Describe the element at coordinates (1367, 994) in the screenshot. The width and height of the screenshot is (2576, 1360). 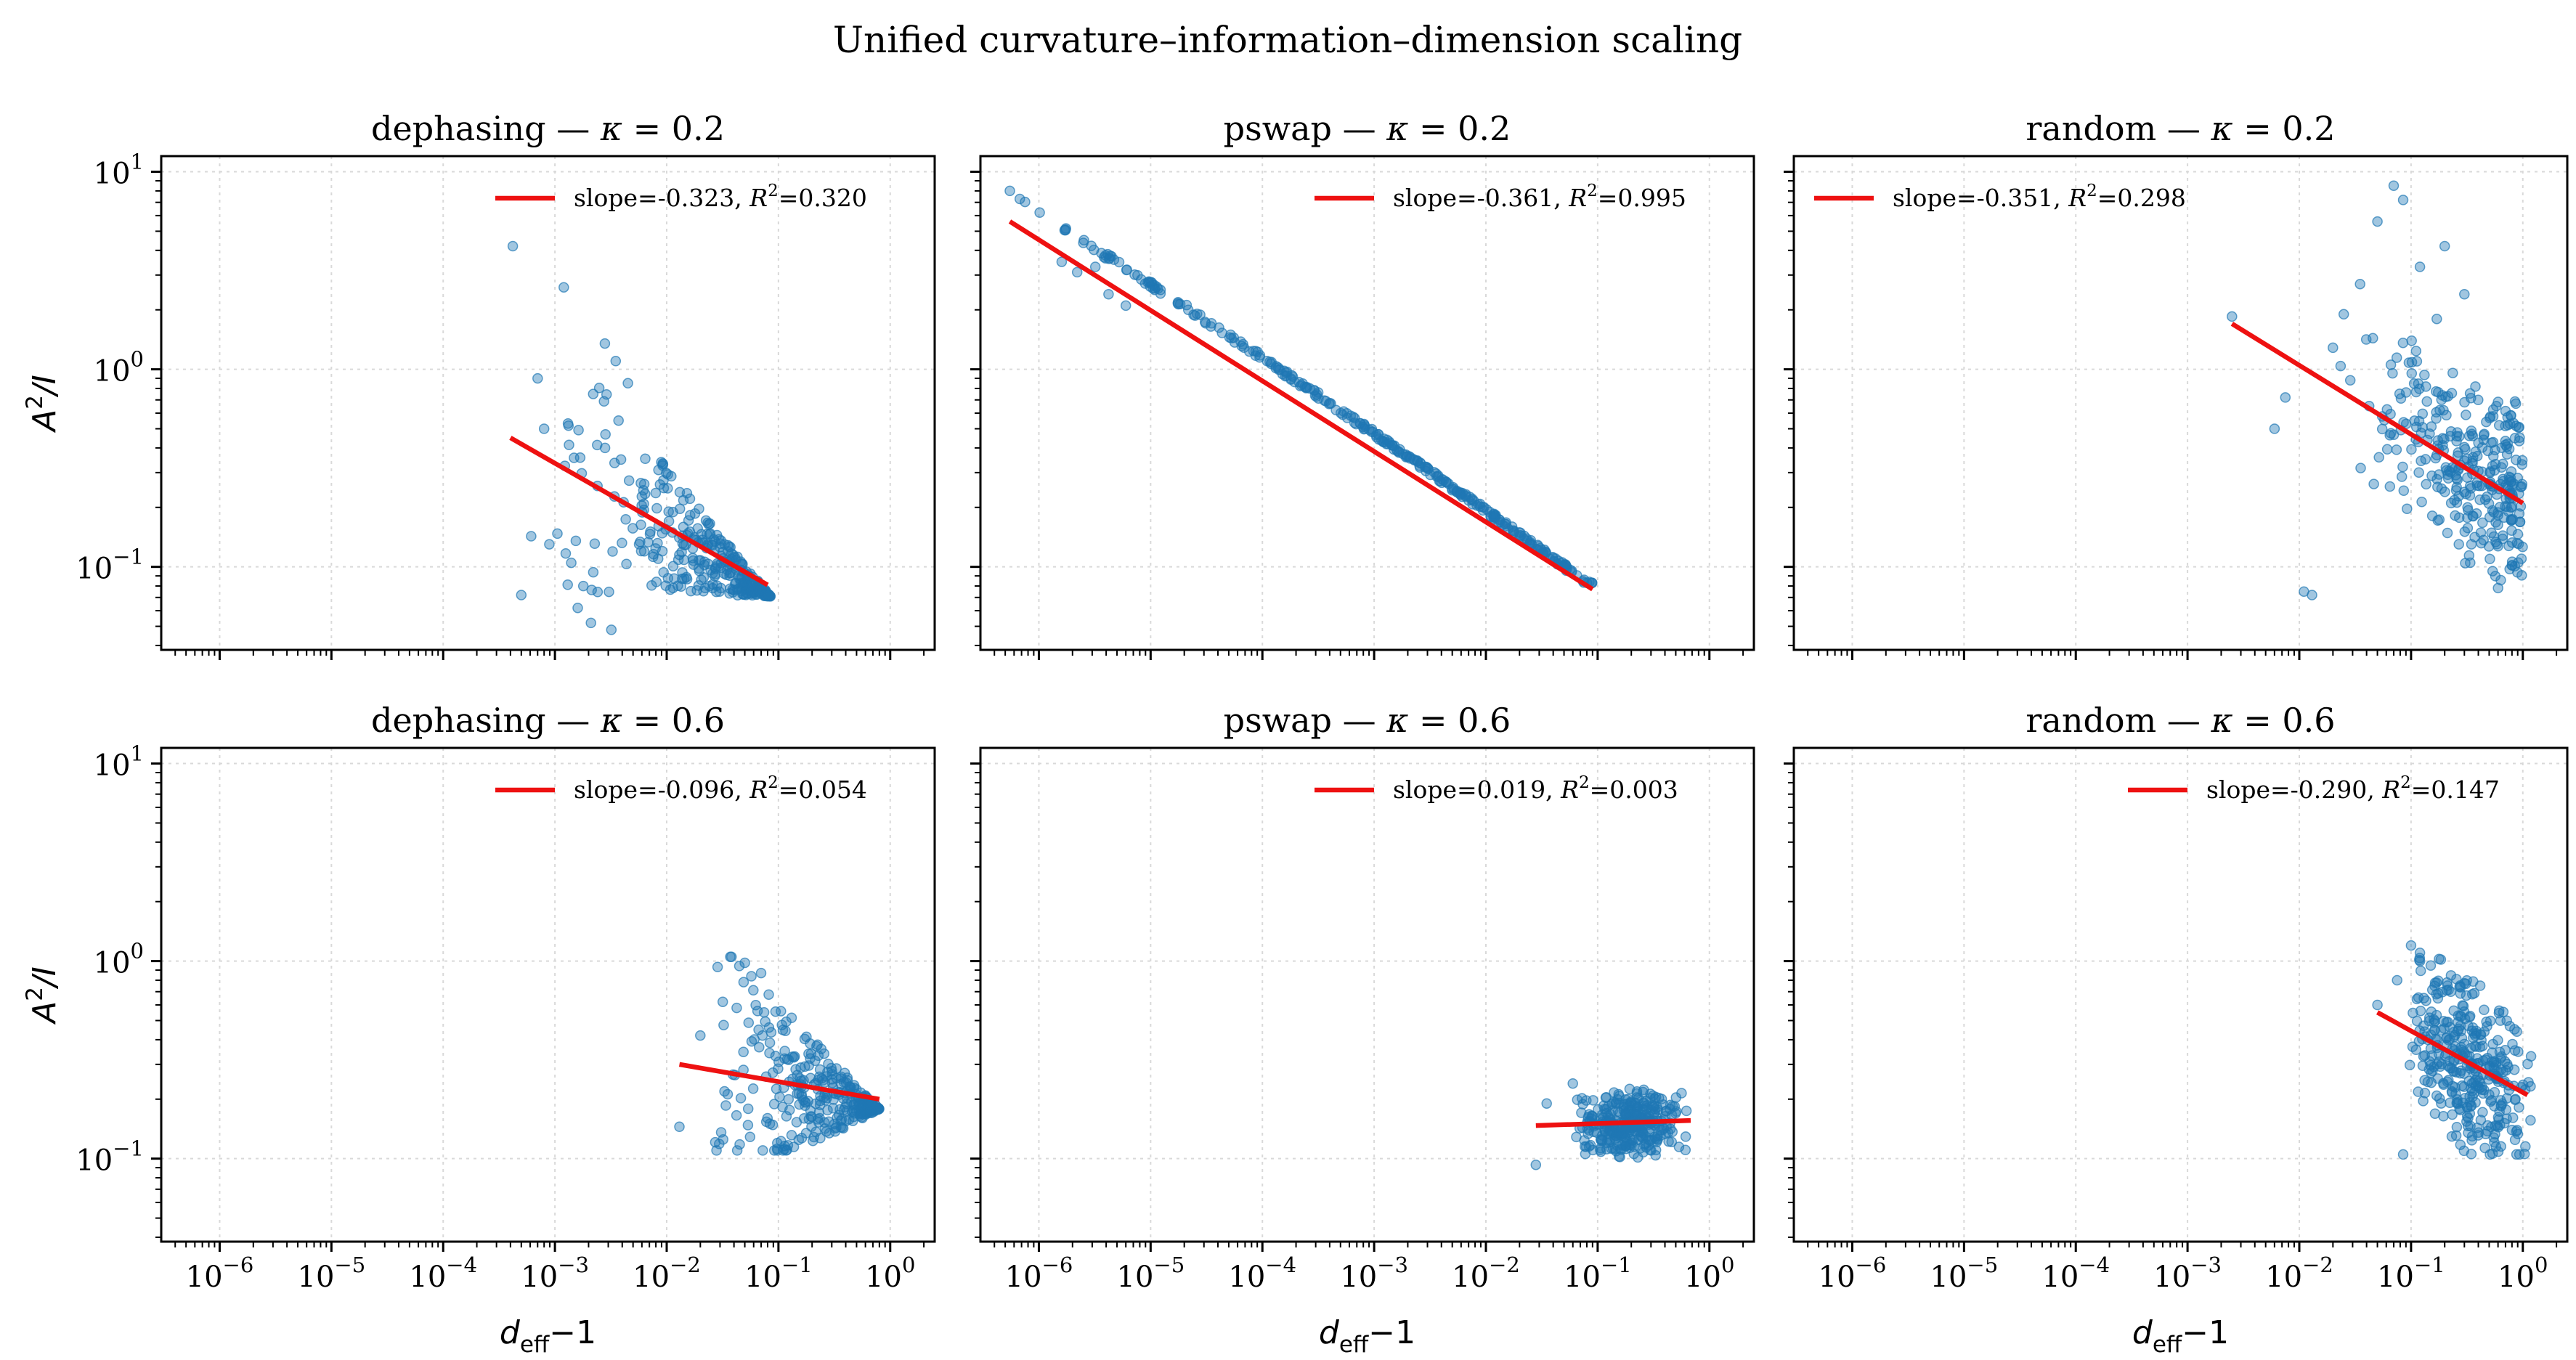
I see `axes-frame` at that location.